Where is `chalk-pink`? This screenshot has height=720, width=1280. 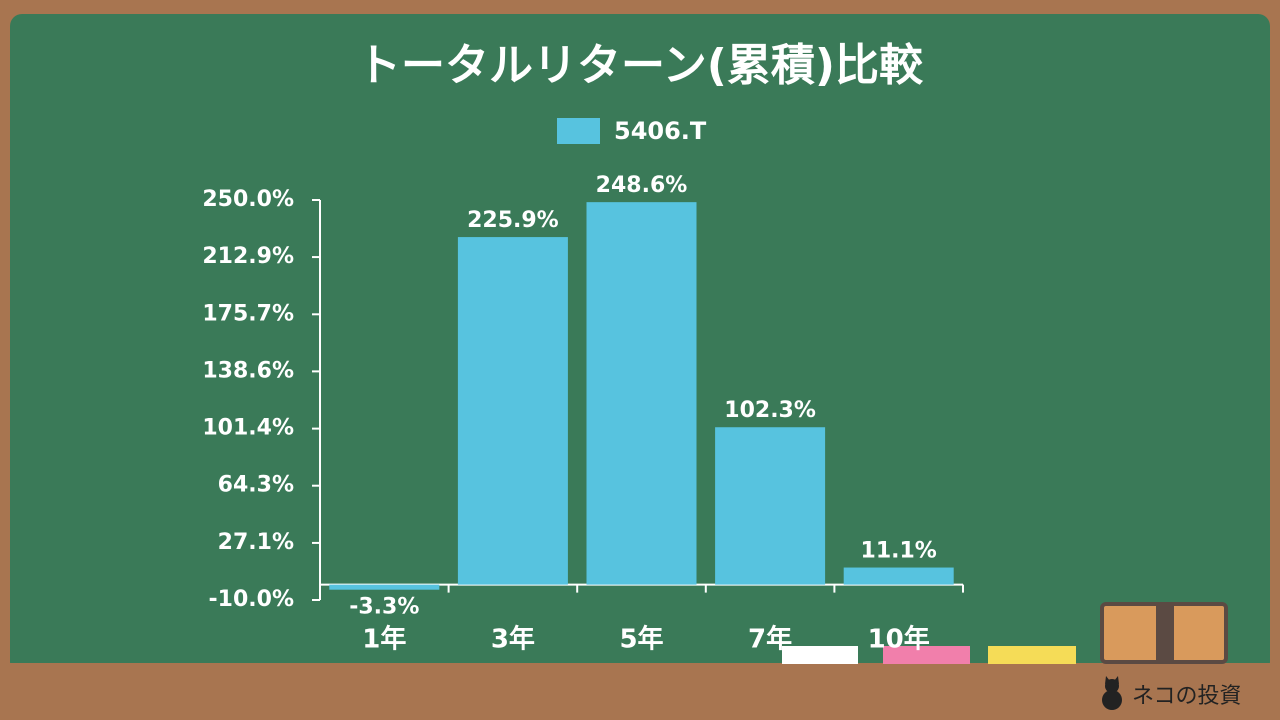
chalk-pink is located at coordinates (926, 655).